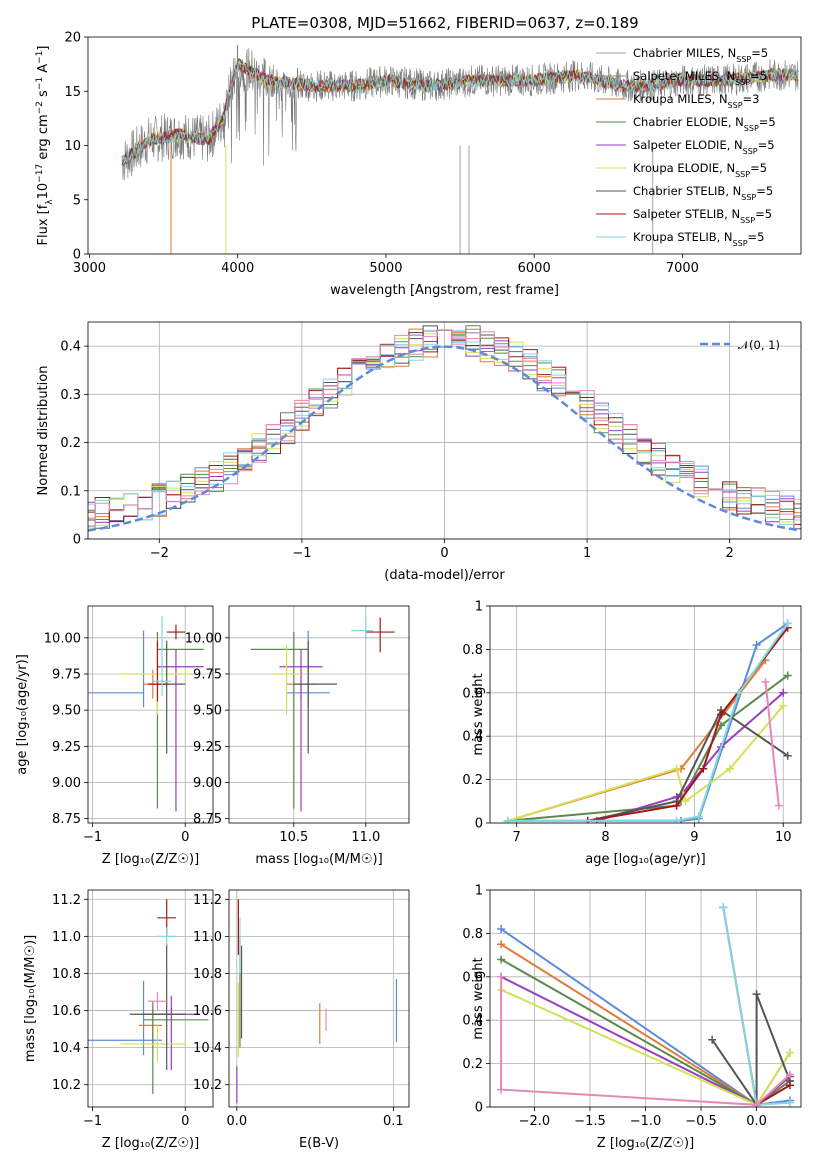 The image size is (819, 1170). Describe the element at coordinates (40, 107) in the screenshot. I see `y-axis-label-part: −2` at that location.